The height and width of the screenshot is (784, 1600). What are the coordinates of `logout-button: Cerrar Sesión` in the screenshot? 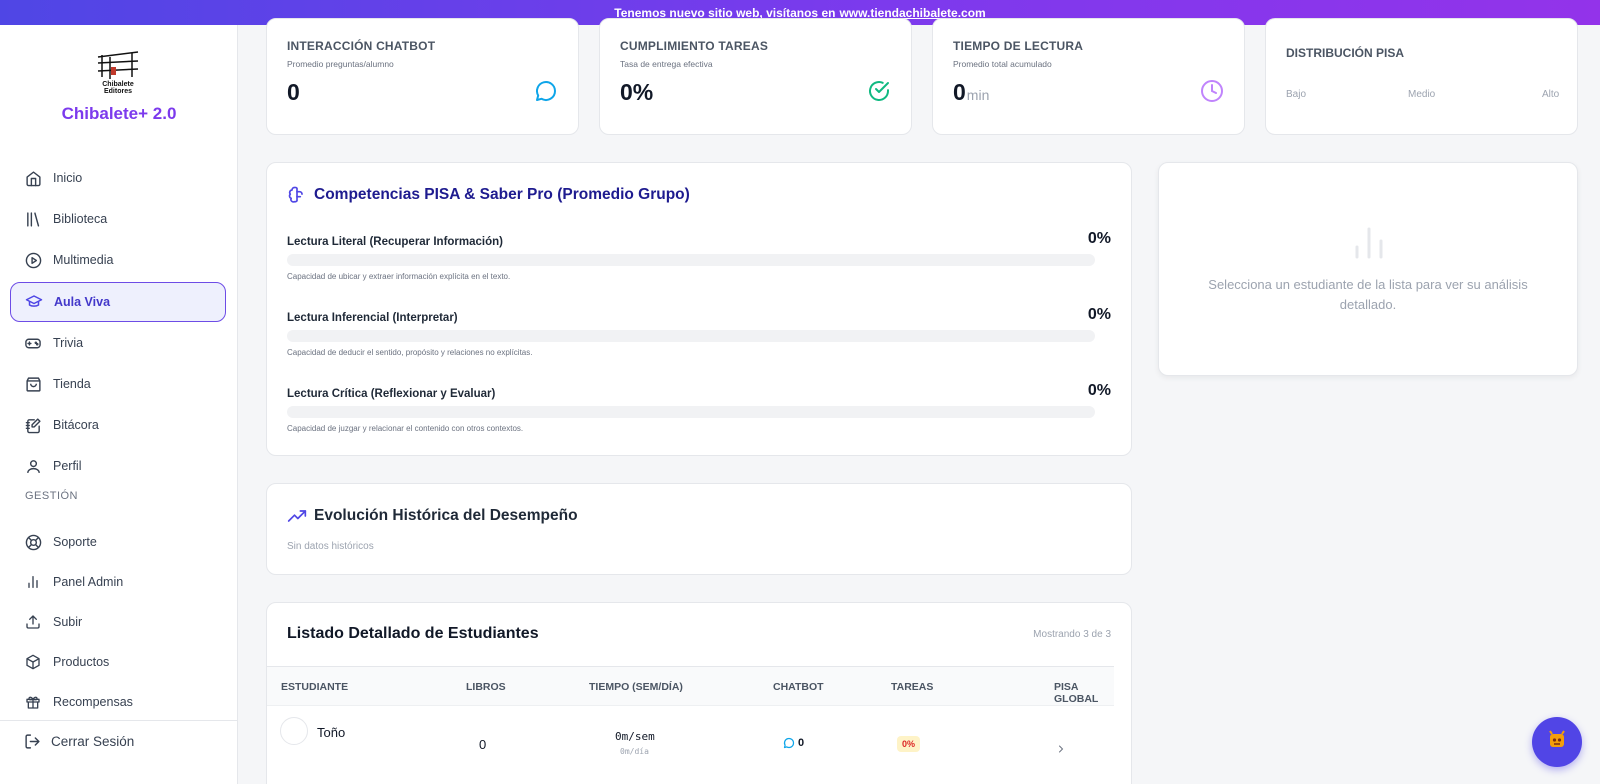 It's located at (79, 741).